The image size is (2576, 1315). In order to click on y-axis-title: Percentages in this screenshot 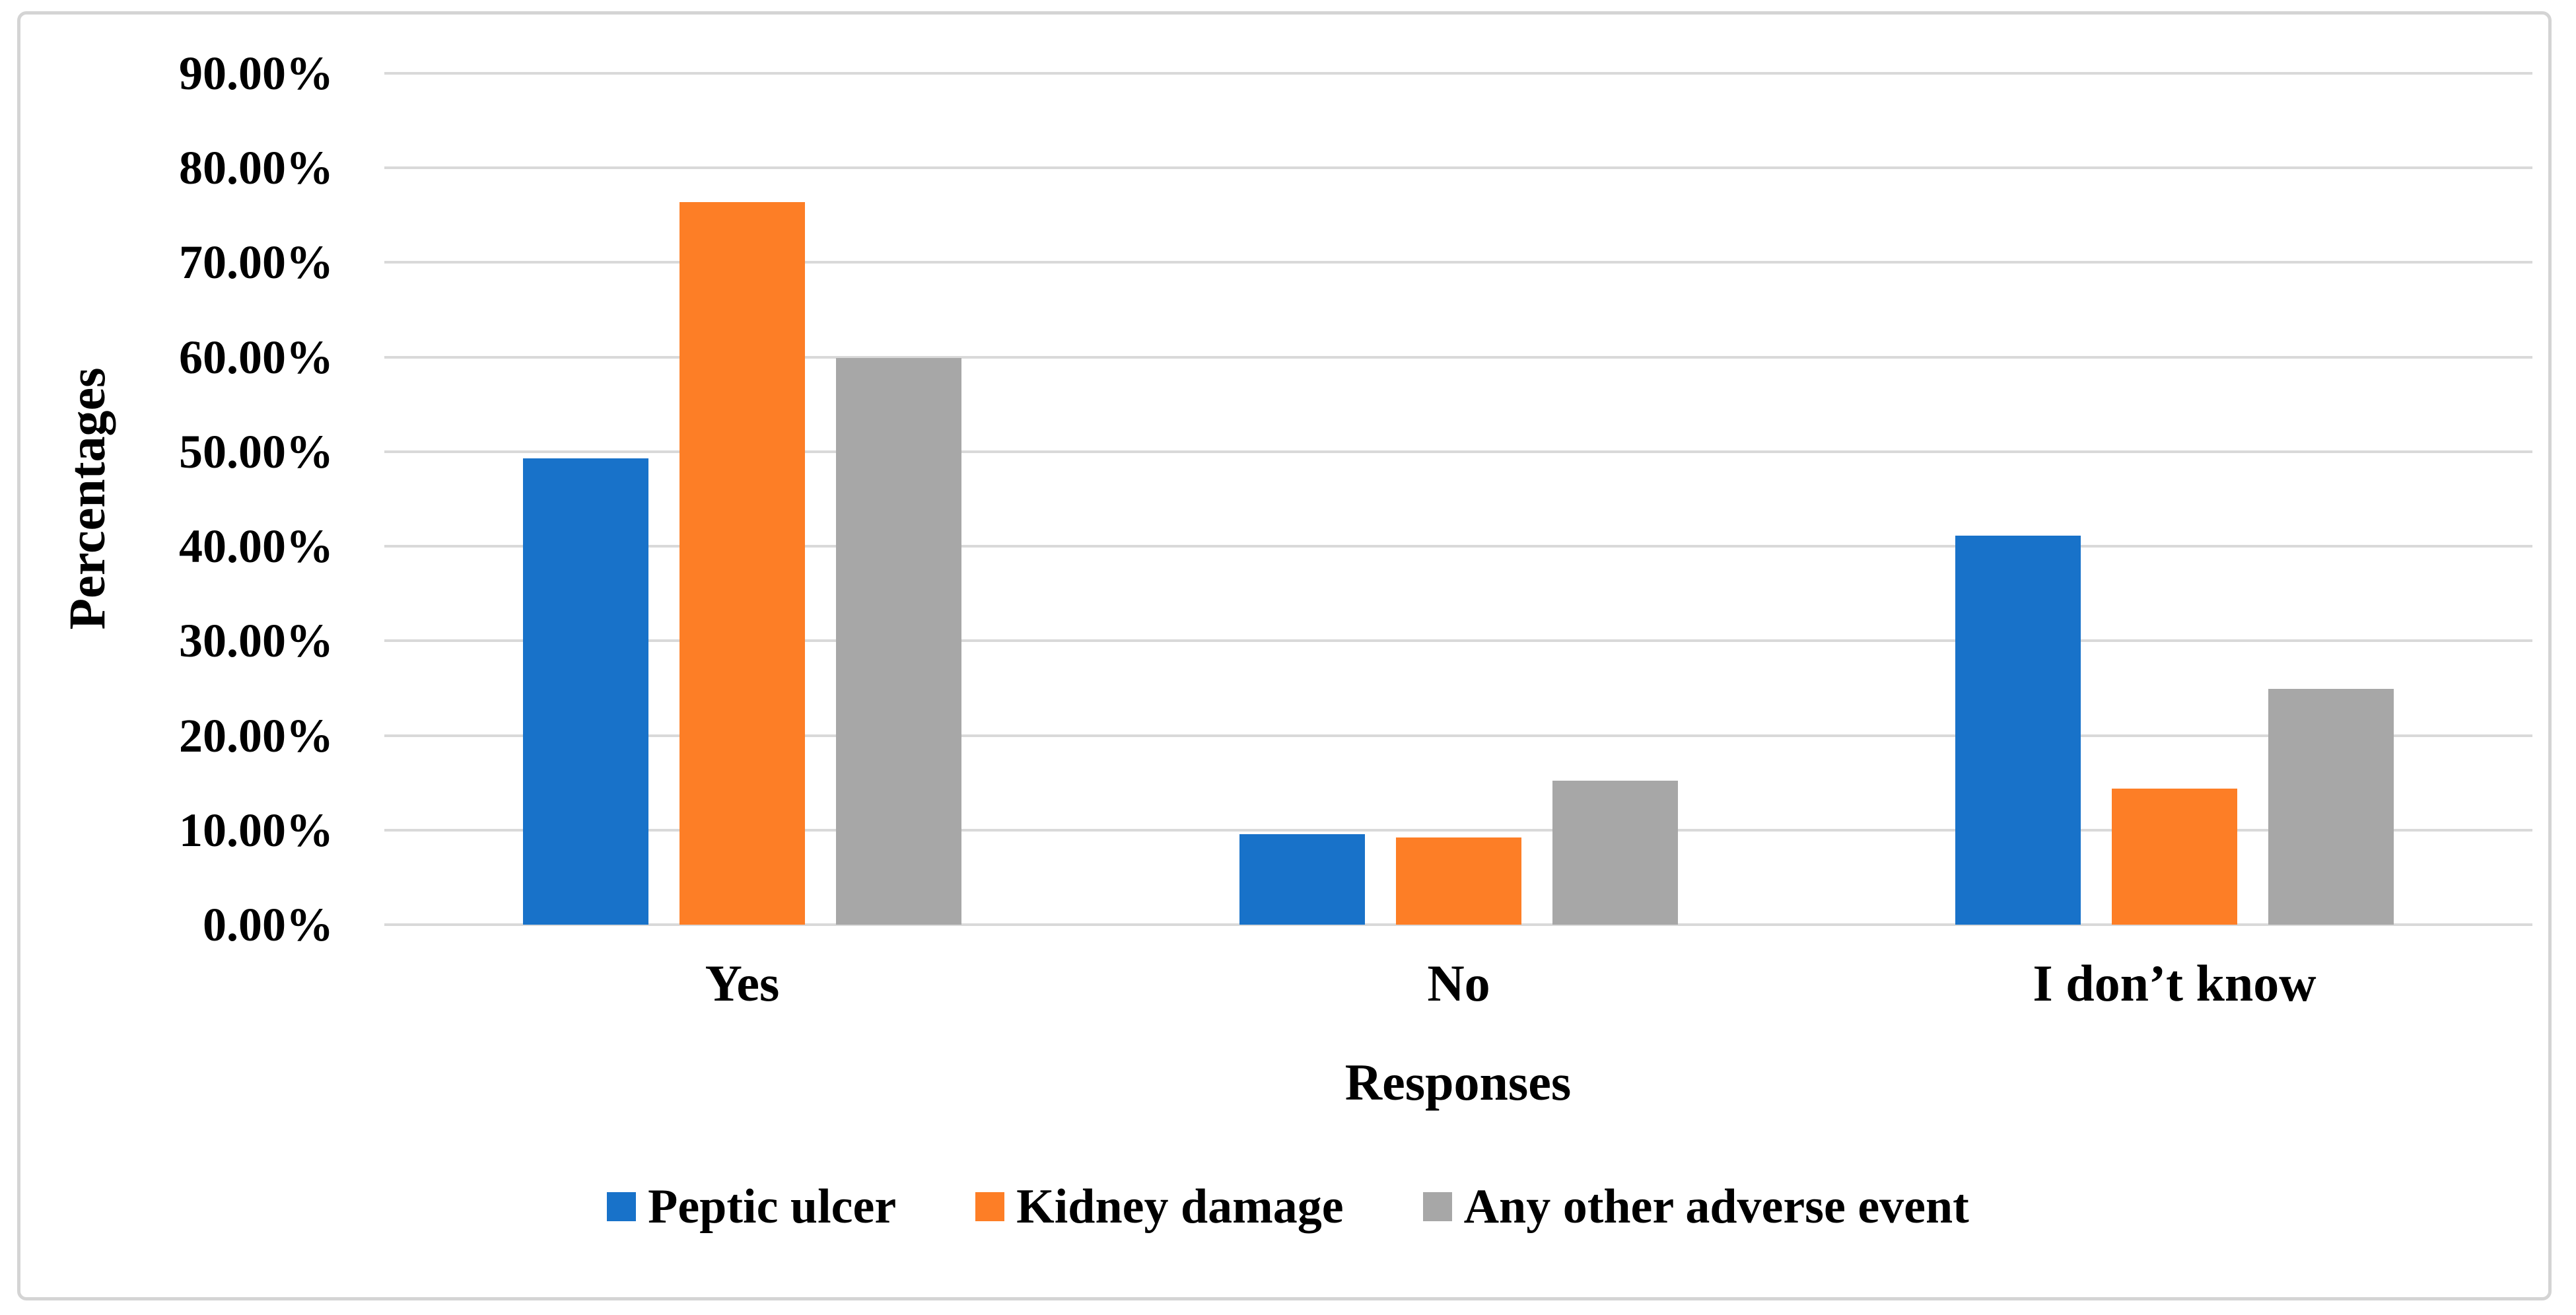, I will do `click(87, 499)`.